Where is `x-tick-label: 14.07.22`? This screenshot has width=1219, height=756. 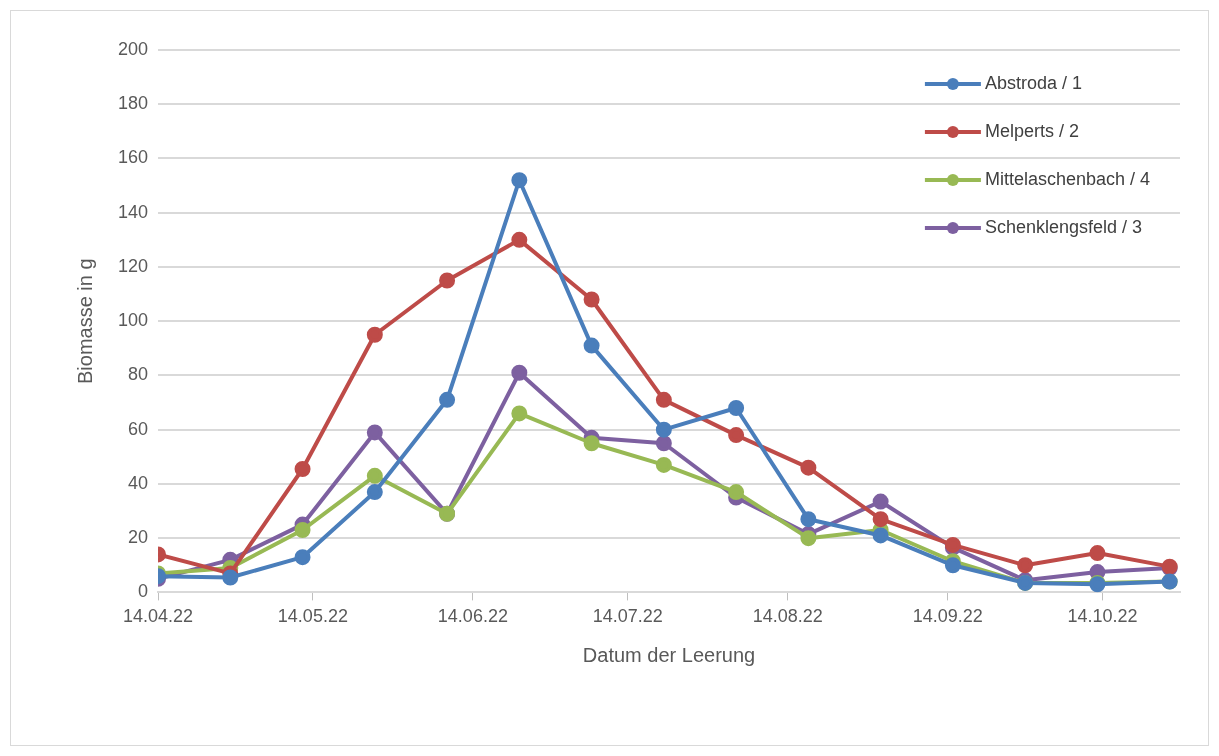
x-tick-label: 14.07.22 is located at coordinates (627, 616).